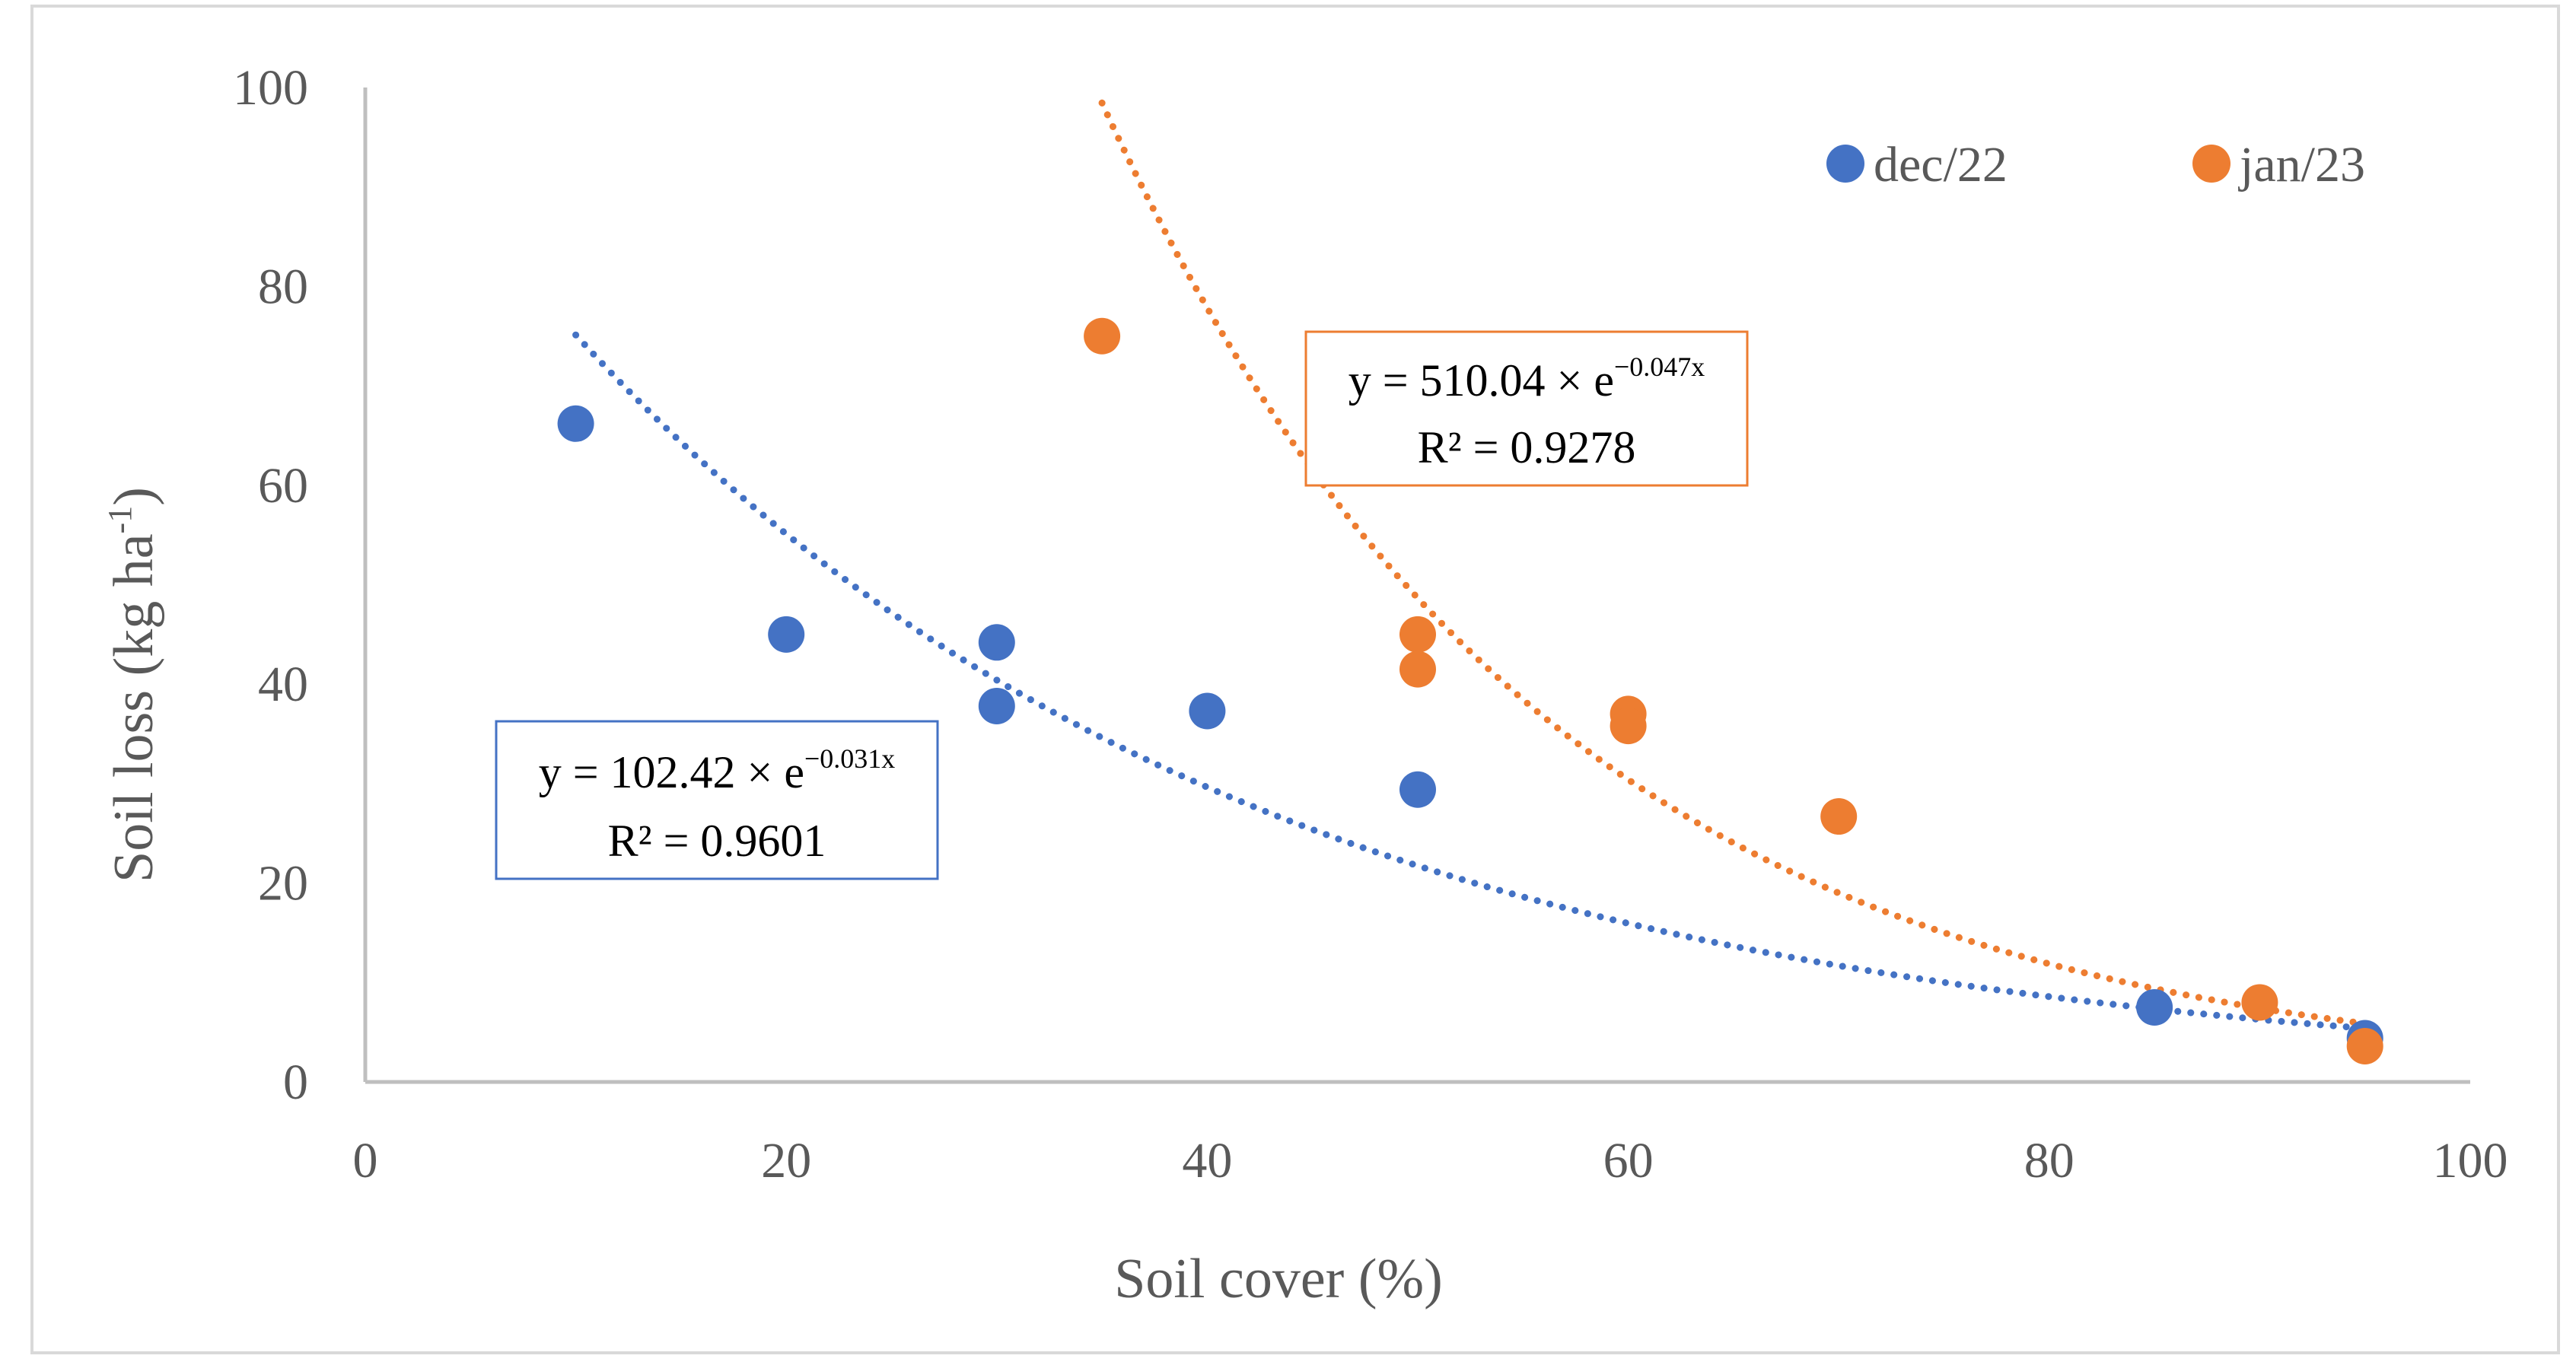  What do you see at coordinates (134, 496) in the screenshot?
I see `y-axis-title-end: )` at bounding box center [134, 496].